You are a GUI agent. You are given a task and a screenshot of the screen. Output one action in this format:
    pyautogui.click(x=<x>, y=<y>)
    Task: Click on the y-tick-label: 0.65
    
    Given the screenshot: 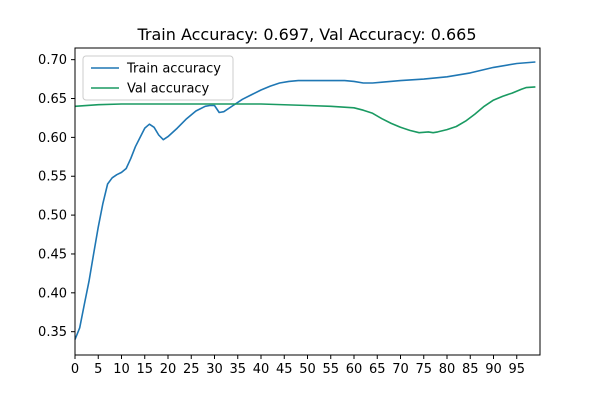 What is the action you would take?
    pyautogui.click(x=52, y=99)
    